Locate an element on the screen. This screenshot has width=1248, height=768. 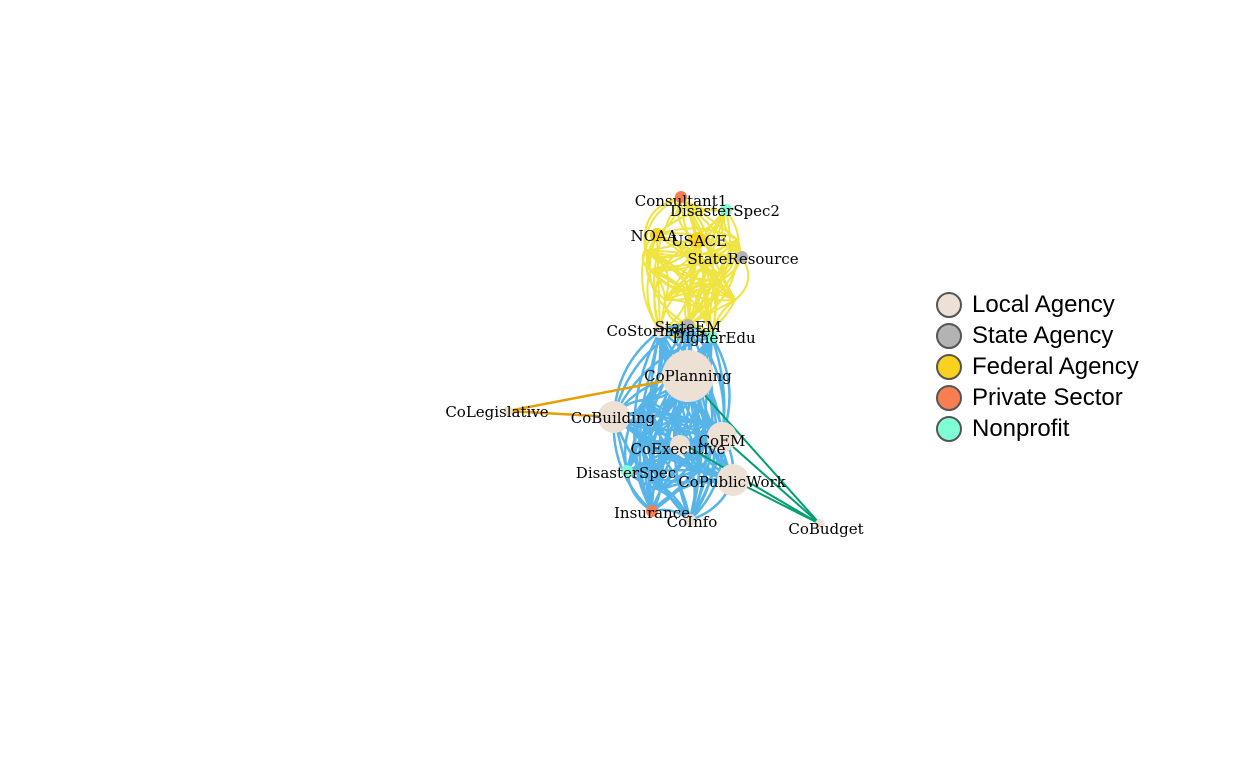
node-label-noaa: NOAA is located at coordinates (653, 236).